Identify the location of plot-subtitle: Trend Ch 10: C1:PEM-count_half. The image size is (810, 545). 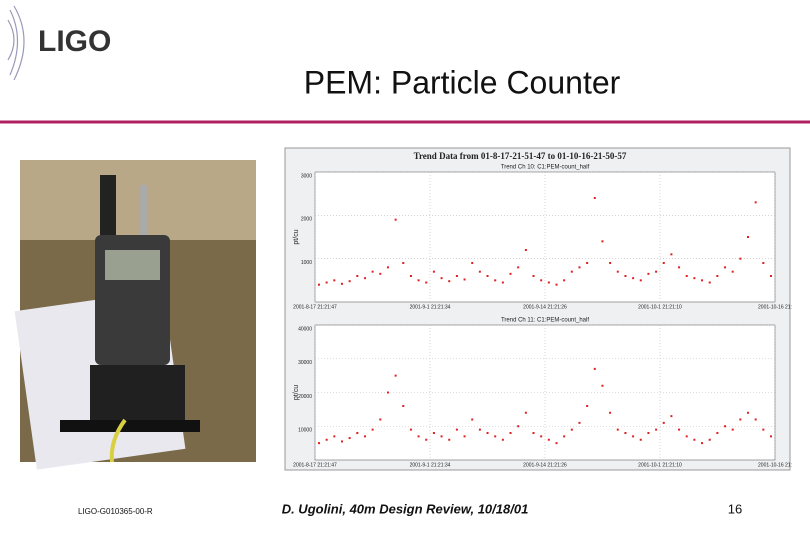
(545, 168).